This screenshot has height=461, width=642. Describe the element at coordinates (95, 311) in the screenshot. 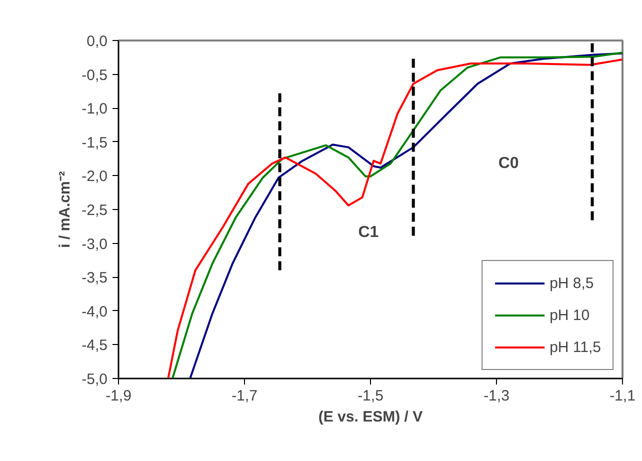

I see `y-tick-label: -4,0` at that location.